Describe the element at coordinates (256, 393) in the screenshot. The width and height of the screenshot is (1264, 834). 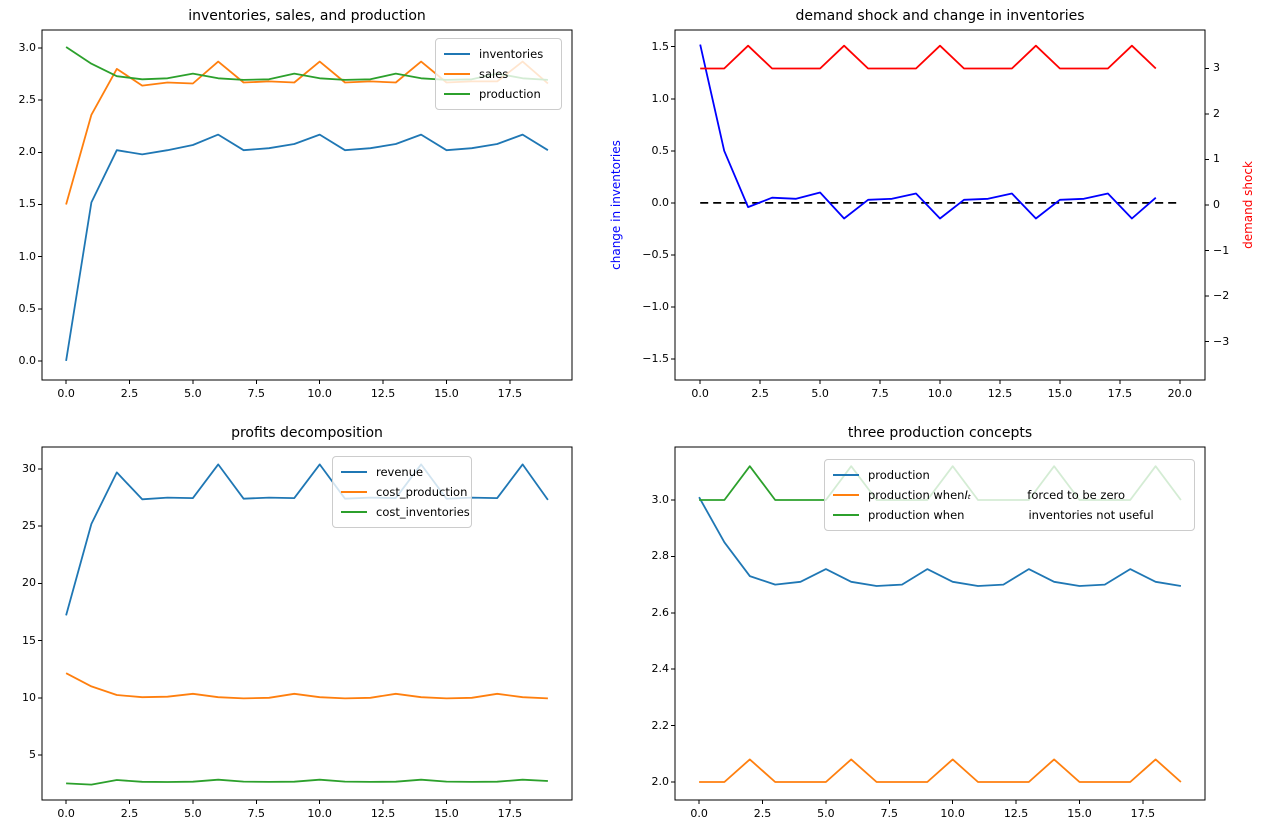
I see `top-left-x-tick-label: 7.5` at that location.